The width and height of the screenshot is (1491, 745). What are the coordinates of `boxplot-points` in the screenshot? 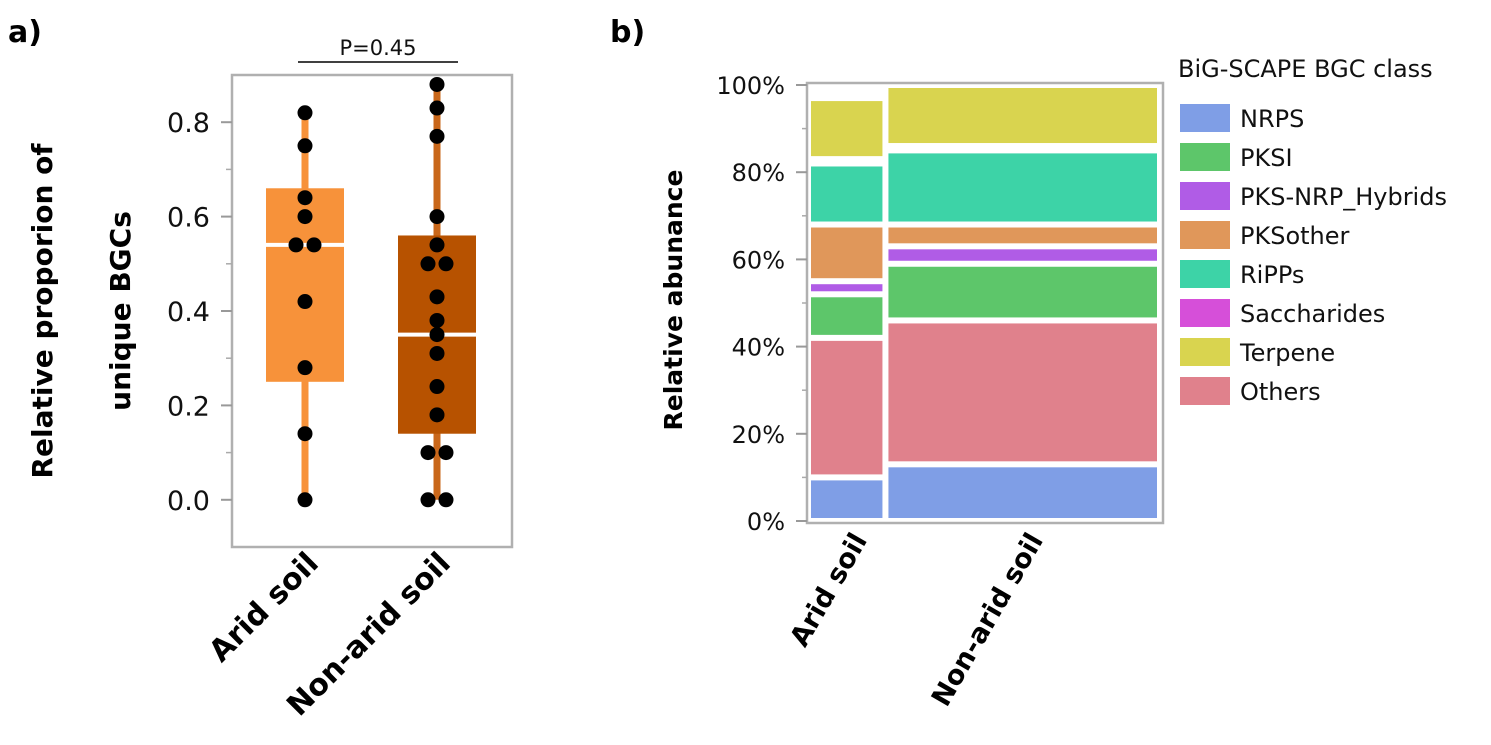 It's located at (371, 292).